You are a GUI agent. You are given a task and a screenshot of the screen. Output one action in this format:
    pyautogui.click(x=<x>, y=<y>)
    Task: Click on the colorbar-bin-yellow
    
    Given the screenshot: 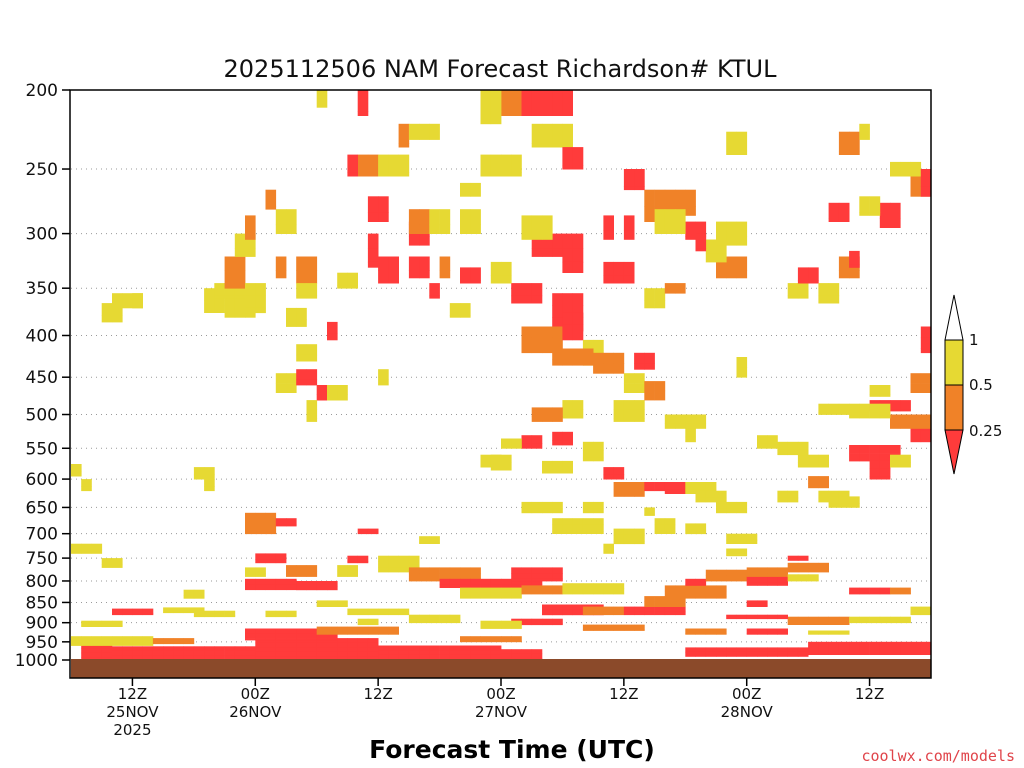 What is the action you would take?
    pyautogui.click(x=954, y=362)
    